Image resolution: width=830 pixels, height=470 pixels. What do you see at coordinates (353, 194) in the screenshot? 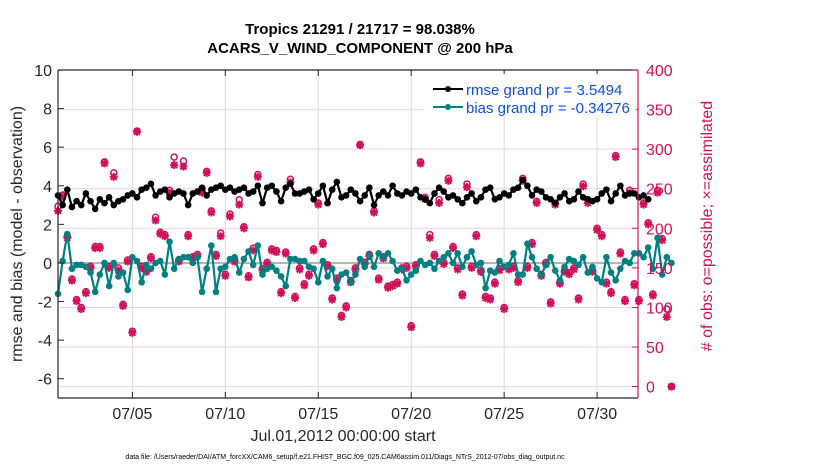
I see `rmse-series` at bounding box center [353, 194].